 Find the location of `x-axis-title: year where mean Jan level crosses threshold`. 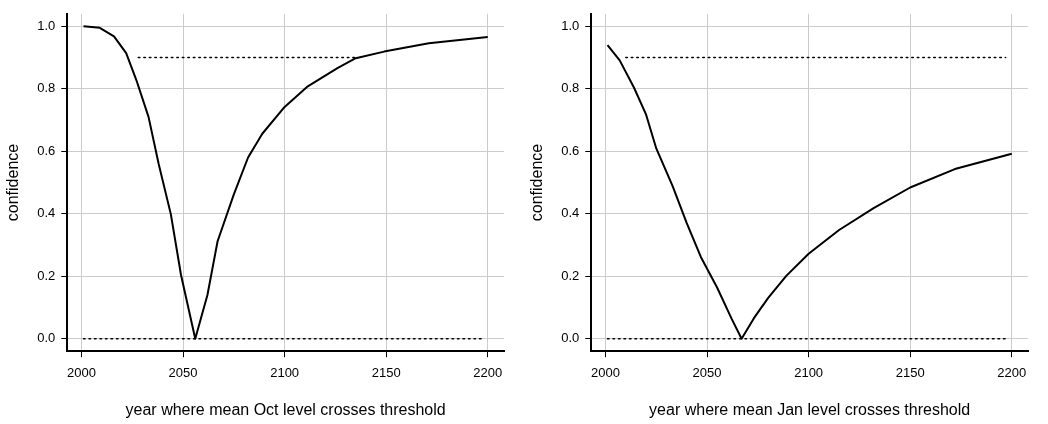

x-axis-title: year where mean Jan level crosses threshold is located at coordinates (810, 409).